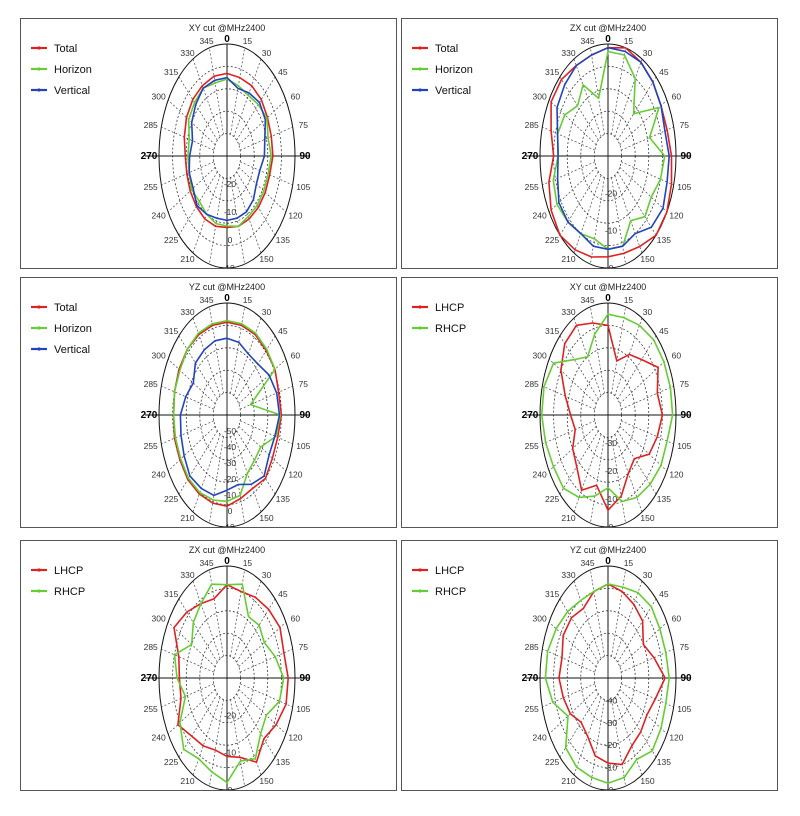 The height and width of the screenshot is (816, 800). I want to click on legend-entry: RHCP, so click(450, 592).